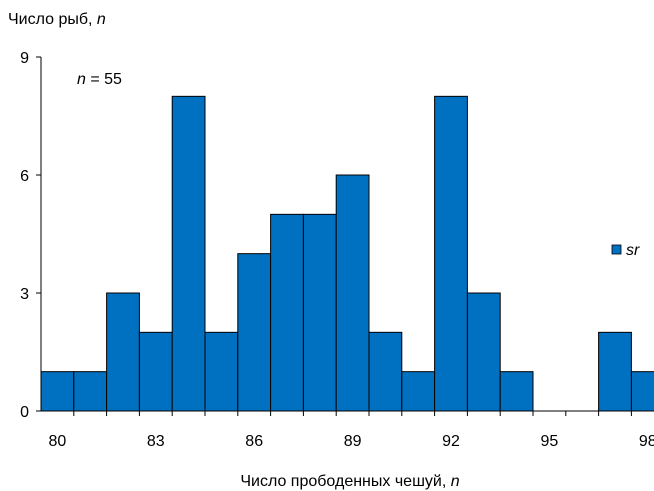 The width and height of the screenshot is (654, 491). Describe the element at coordinates (353, 441) in the screenshot. I see `x-tick-label: 89` at that location.